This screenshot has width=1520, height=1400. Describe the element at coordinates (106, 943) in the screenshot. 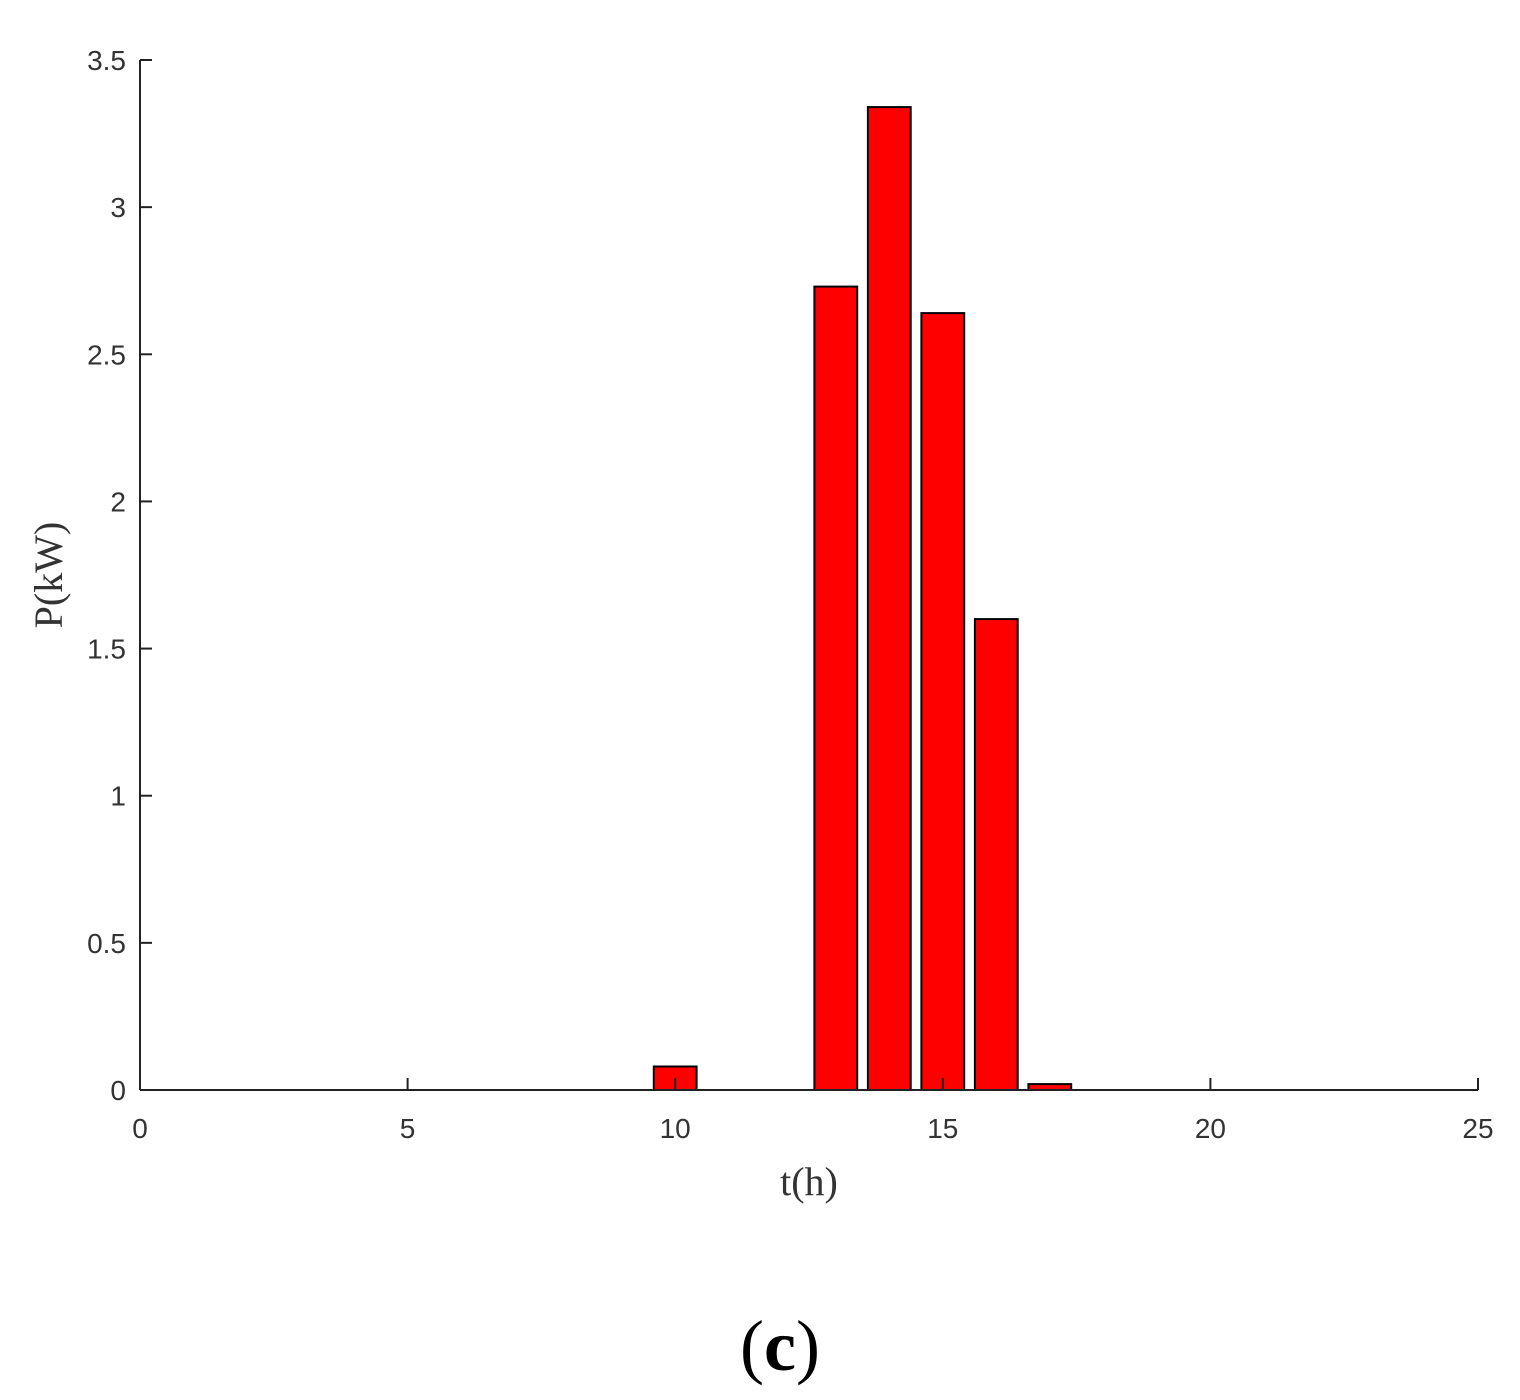

I see `y-tick-label: 0.5` at that location.